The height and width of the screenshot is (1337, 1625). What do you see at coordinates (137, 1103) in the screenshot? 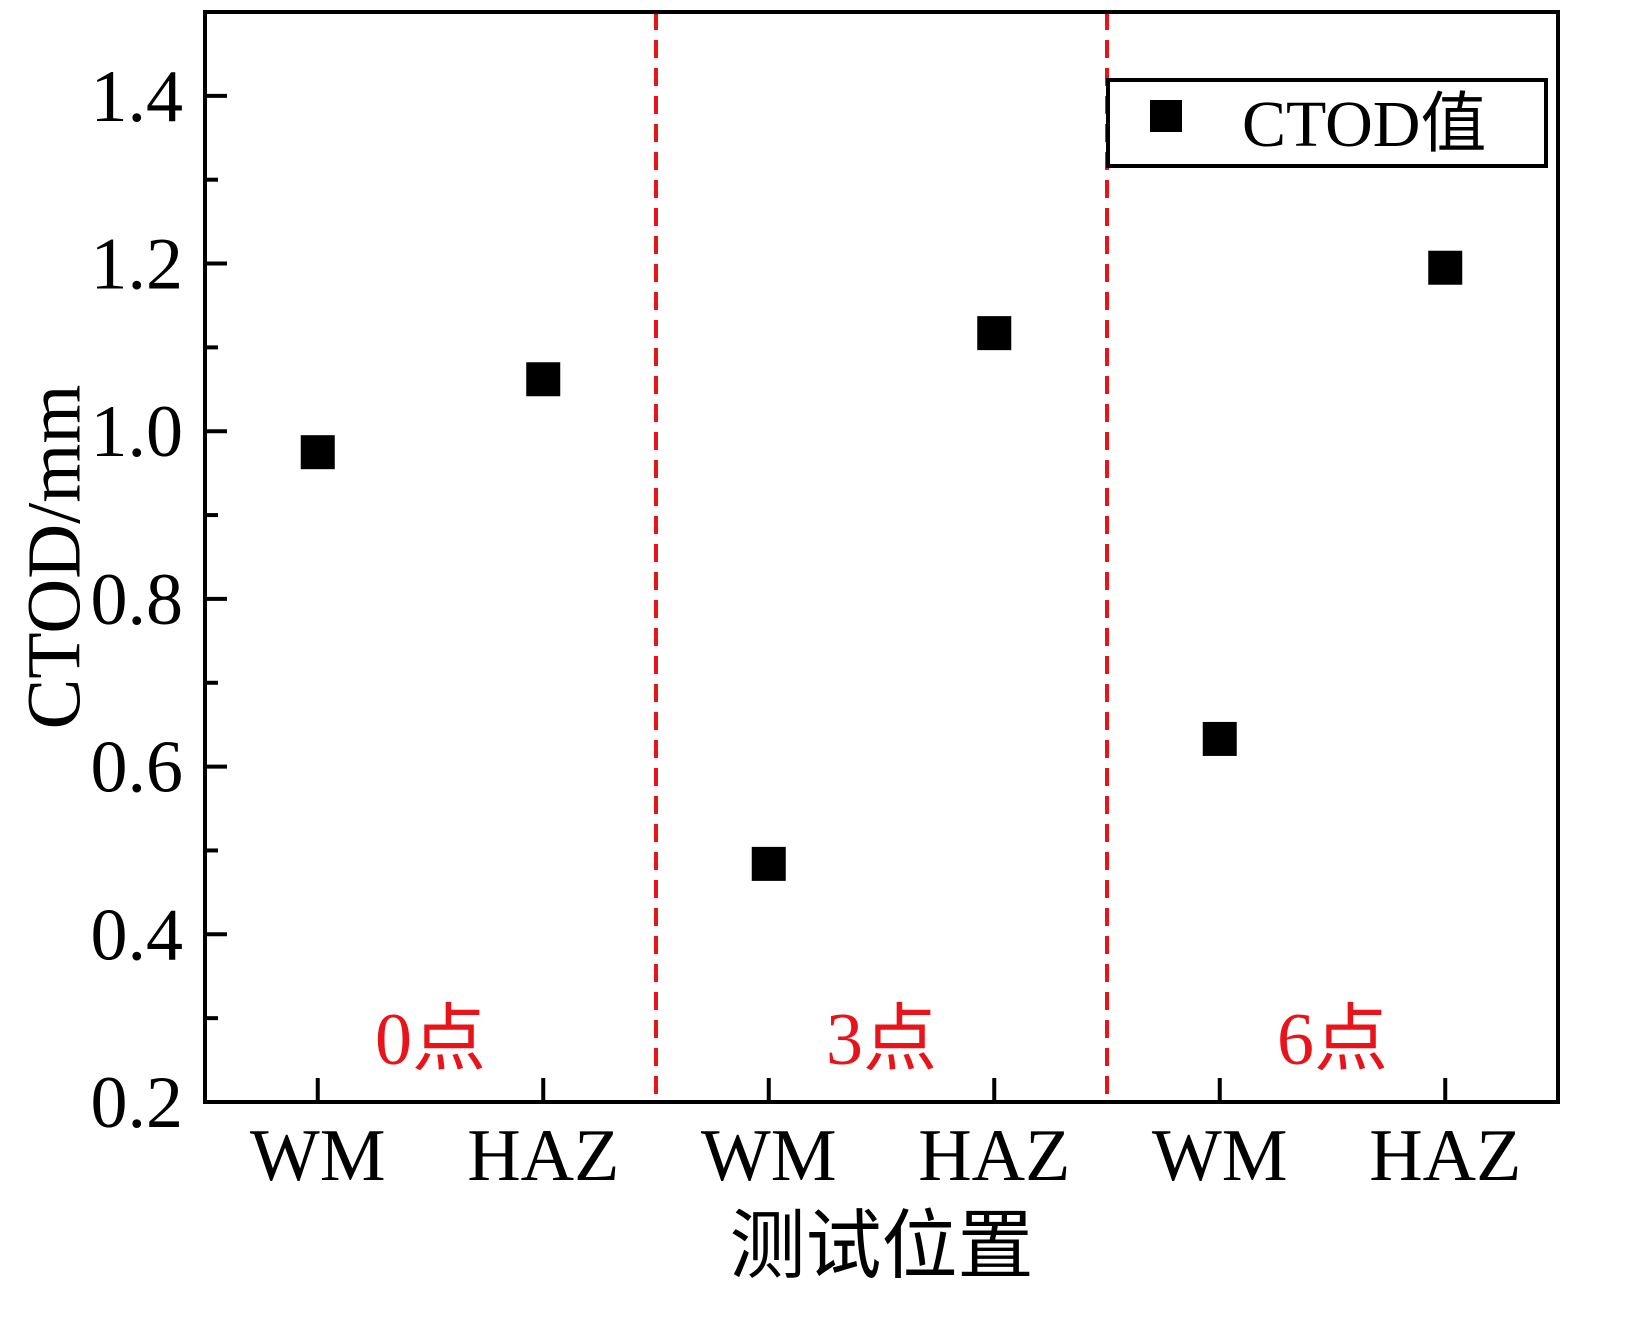
I see `y-tick-label: 0.2` at bounding box center [137, 1103].